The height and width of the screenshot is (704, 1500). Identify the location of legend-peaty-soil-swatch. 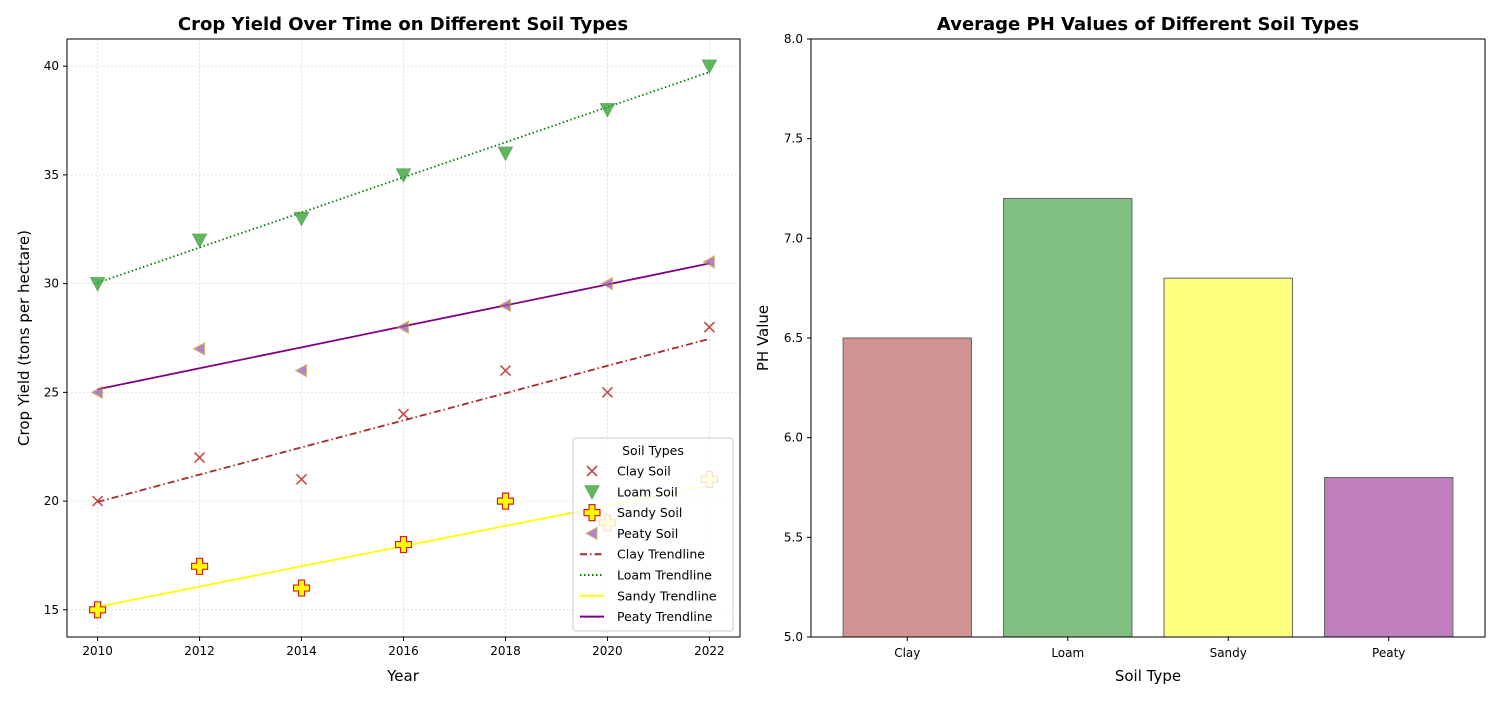
(591, 533).